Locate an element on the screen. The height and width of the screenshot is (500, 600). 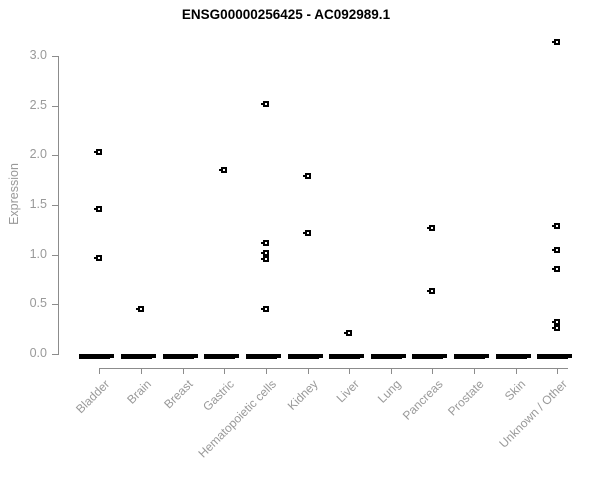
x-tick-label-breast: Breast is located at coordinates (178, 394).